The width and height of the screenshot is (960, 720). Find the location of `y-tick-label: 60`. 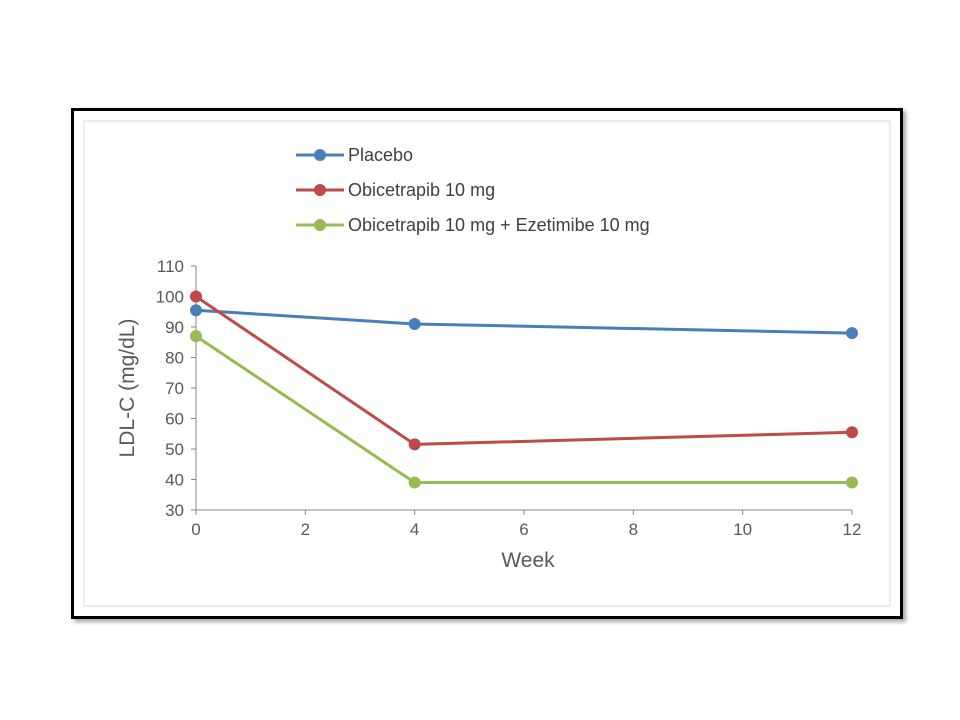

y-tick-label: 60 is located at coordinates (174, 419).